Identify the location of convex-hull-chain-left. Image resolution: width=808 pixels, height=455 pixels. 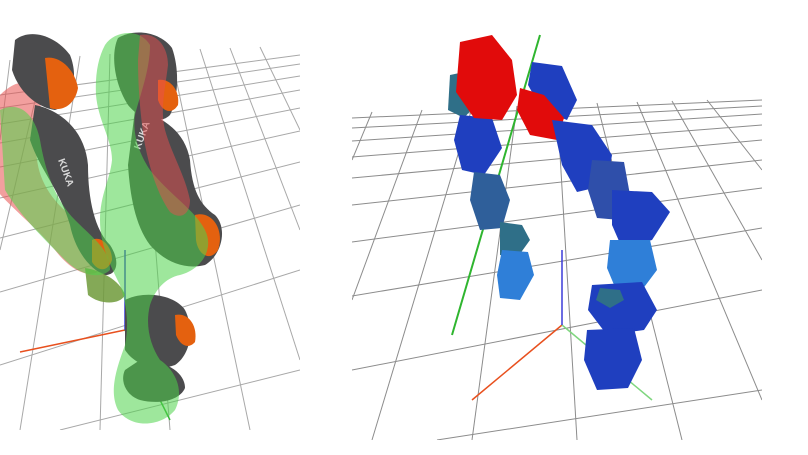
(491, 167).